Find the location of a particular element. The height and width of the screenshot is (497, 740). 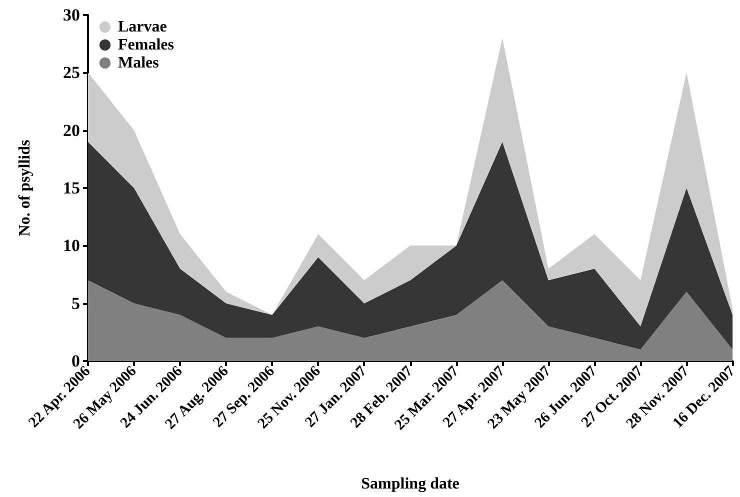

legend-label: Females is located at coordinates (146, 45).